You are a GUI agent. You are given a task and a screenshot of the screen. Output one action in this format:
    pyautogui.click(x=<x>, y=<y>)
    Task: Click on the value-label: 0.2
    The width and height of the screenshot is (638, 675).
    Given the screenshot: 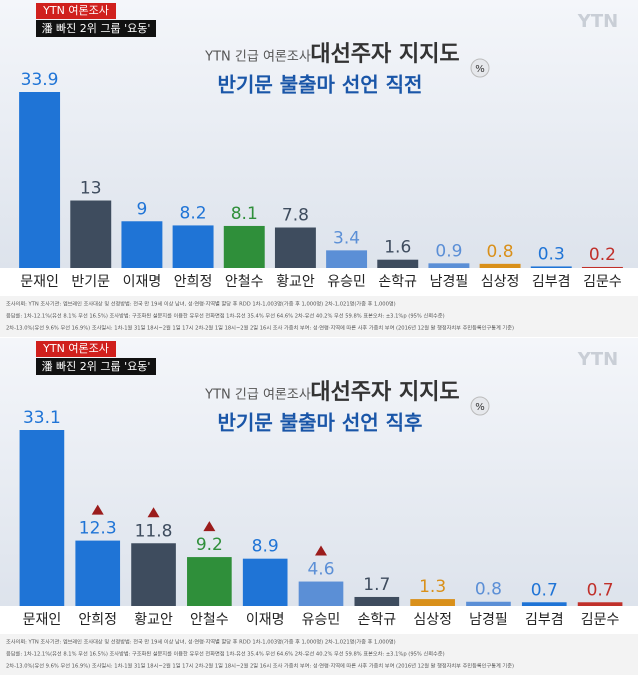 What is the action you would take?
    pyautogui.click(x=602, y=255)
    